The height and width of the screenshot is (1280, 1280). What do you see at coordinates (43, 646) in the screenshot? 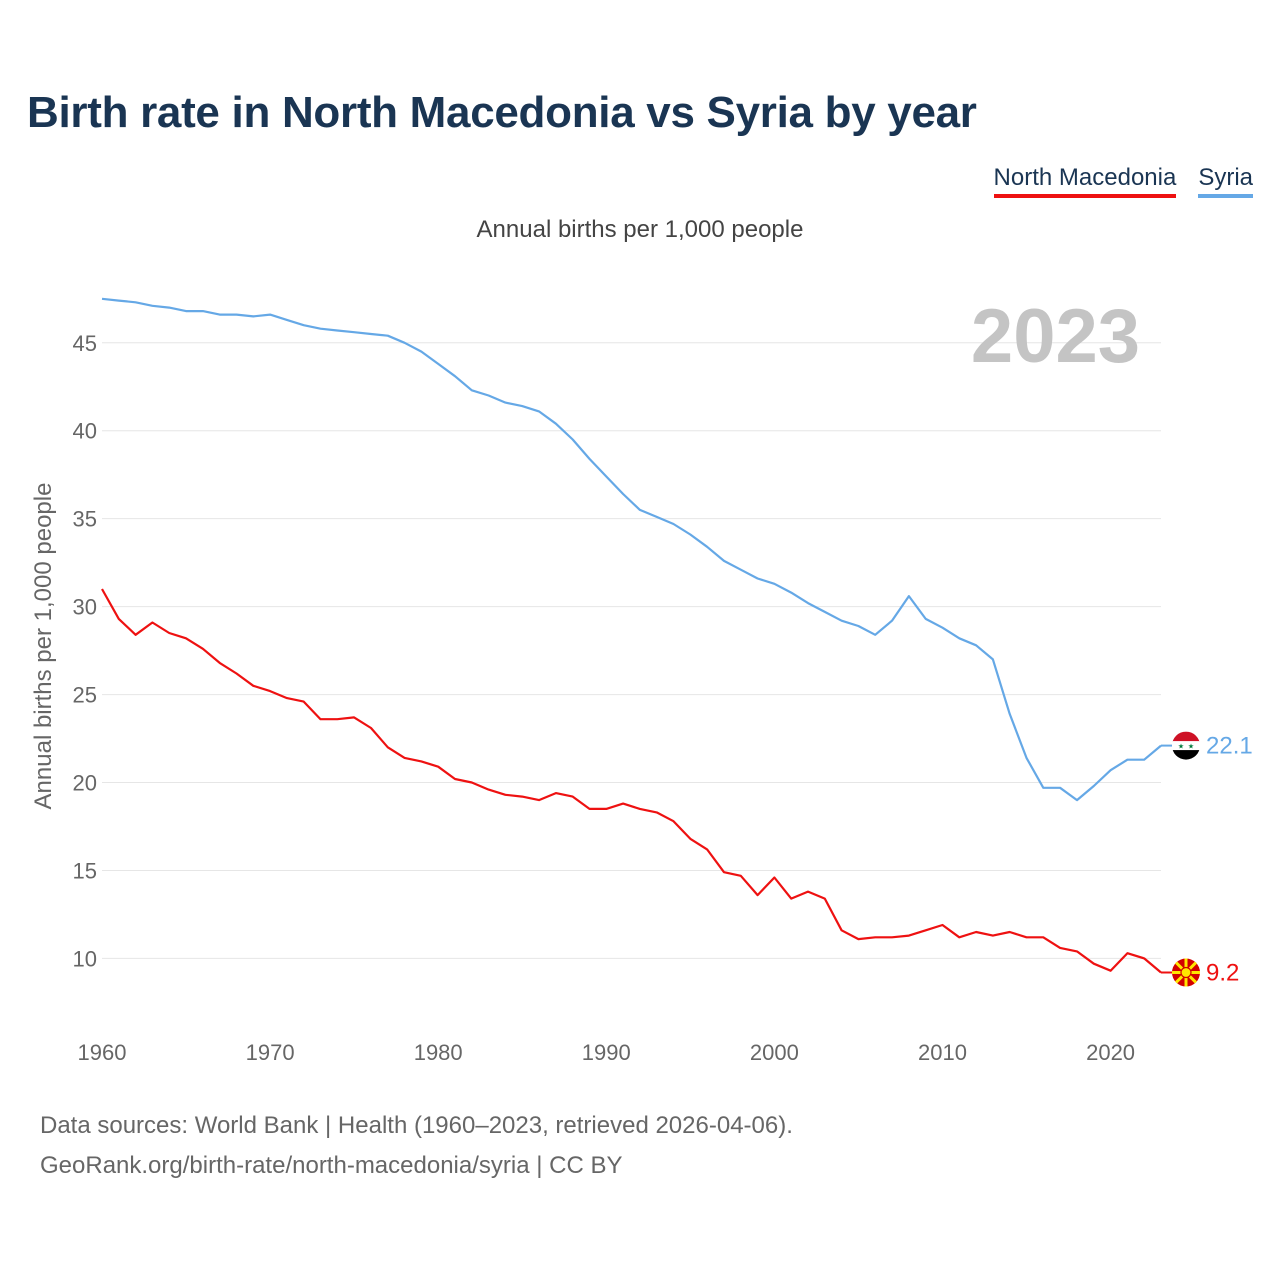
I see `y-axis-label: Annual births per 1,000 people` at bounding box center [43, 646].